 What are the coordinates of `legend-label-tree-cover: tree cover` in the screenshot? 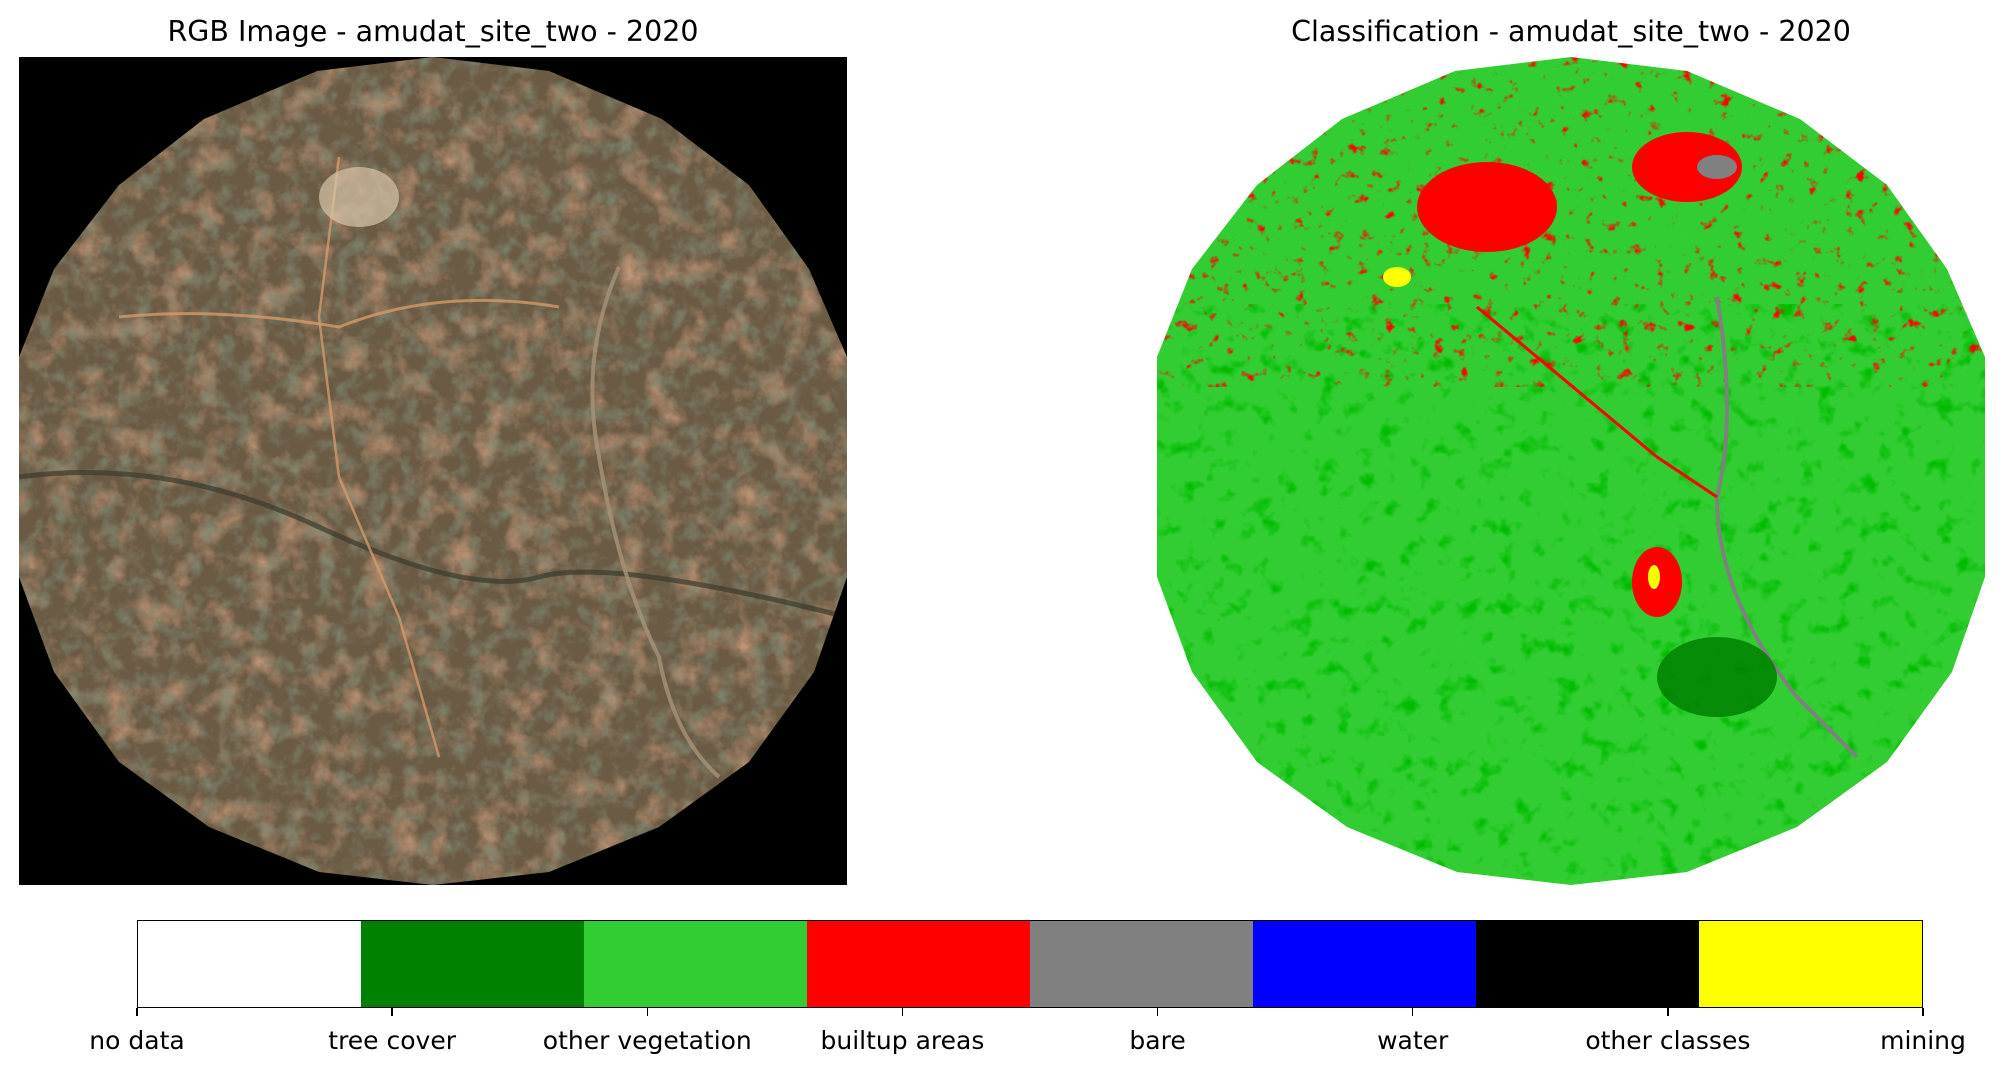 It's located at (392, 1040).